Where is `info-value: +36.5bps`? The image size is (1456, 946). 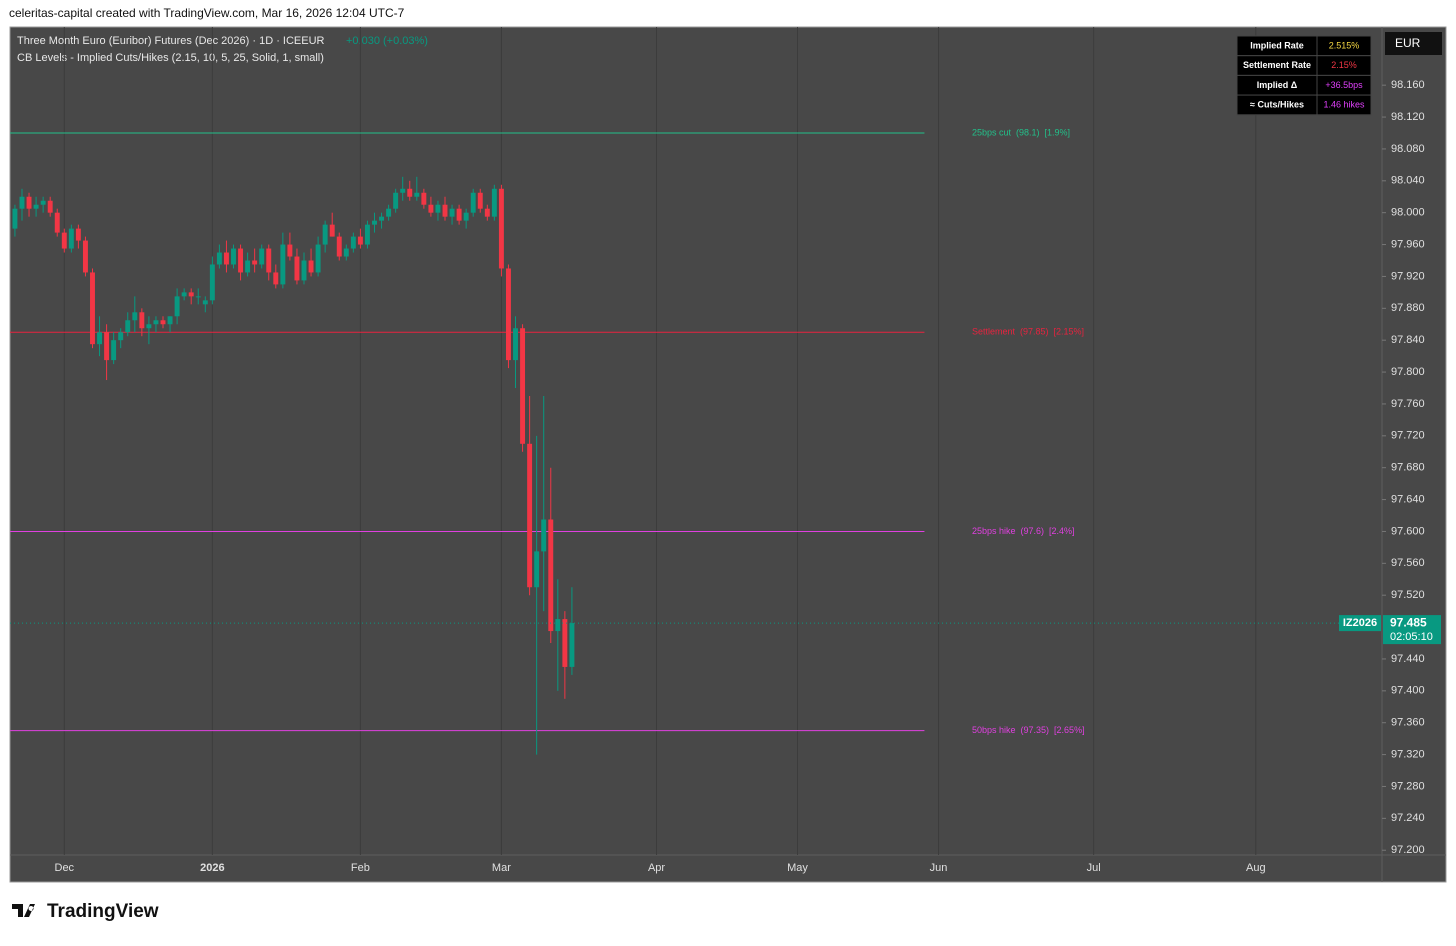 info-value: +36.5bps is located at coordinates (1344, 85).